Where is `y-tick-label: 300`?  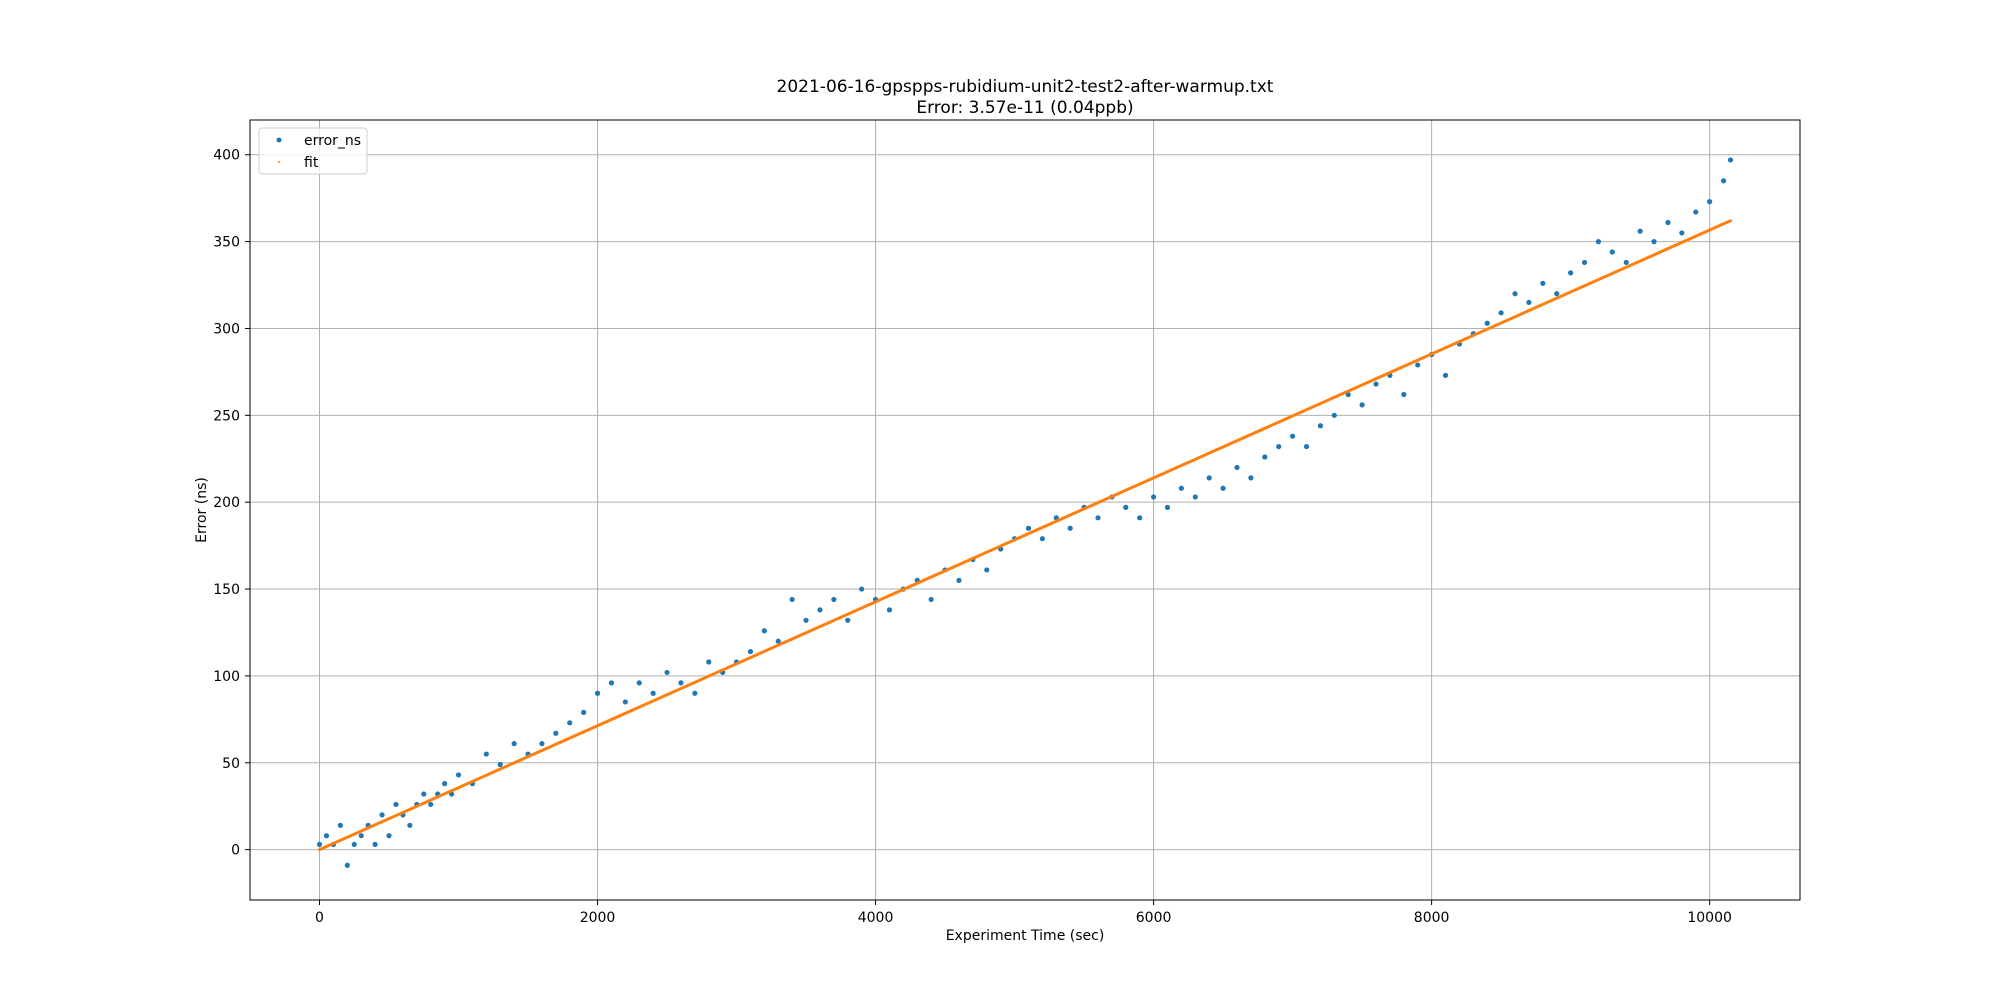 y-tick-label: 300 is located at coordinates (226, 329).